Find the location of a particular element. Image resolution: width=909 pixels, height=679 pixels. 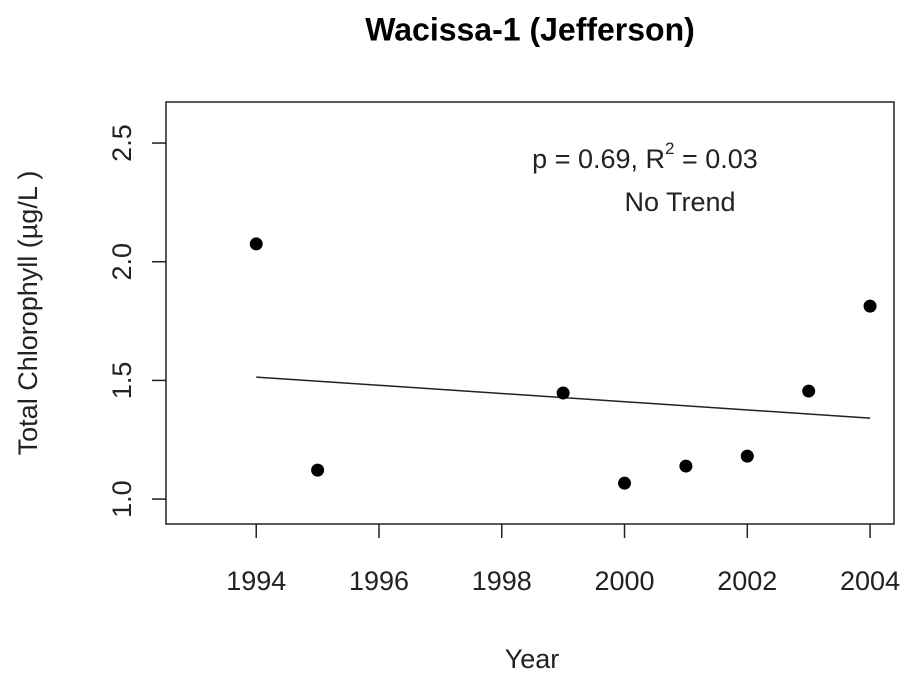

annotation-superscript: 2 is located at coordinates (669, 148).